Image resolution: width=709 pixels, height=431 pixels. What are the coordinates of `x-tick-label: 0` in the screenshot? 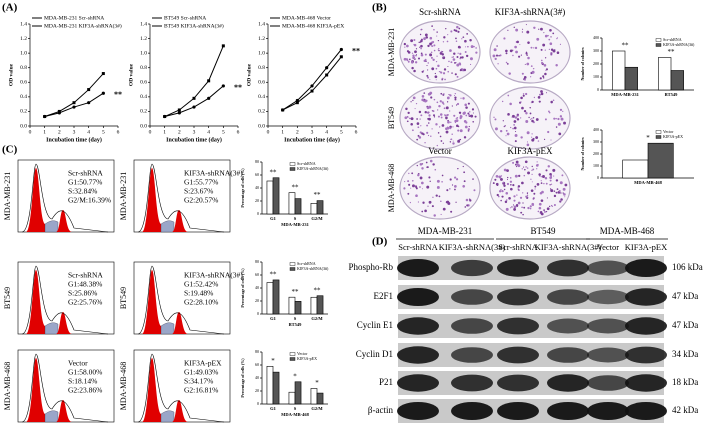 It's located at (268, 132).